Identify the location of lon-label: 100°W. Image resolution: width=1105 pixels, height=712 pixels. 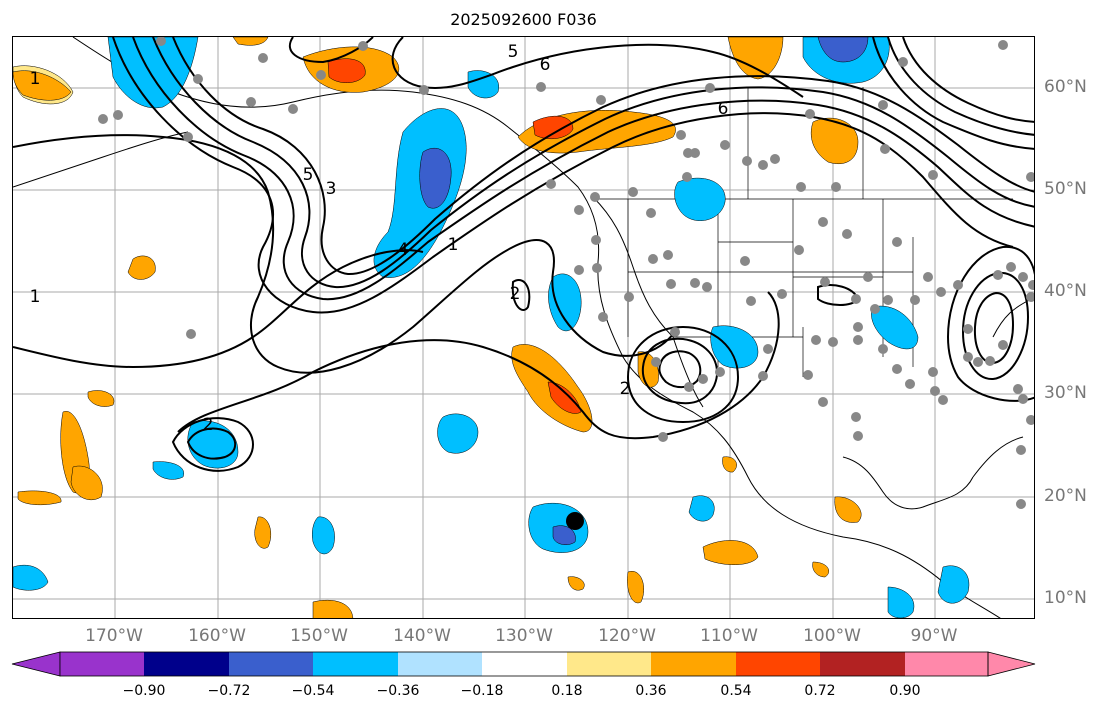
(832, 636).